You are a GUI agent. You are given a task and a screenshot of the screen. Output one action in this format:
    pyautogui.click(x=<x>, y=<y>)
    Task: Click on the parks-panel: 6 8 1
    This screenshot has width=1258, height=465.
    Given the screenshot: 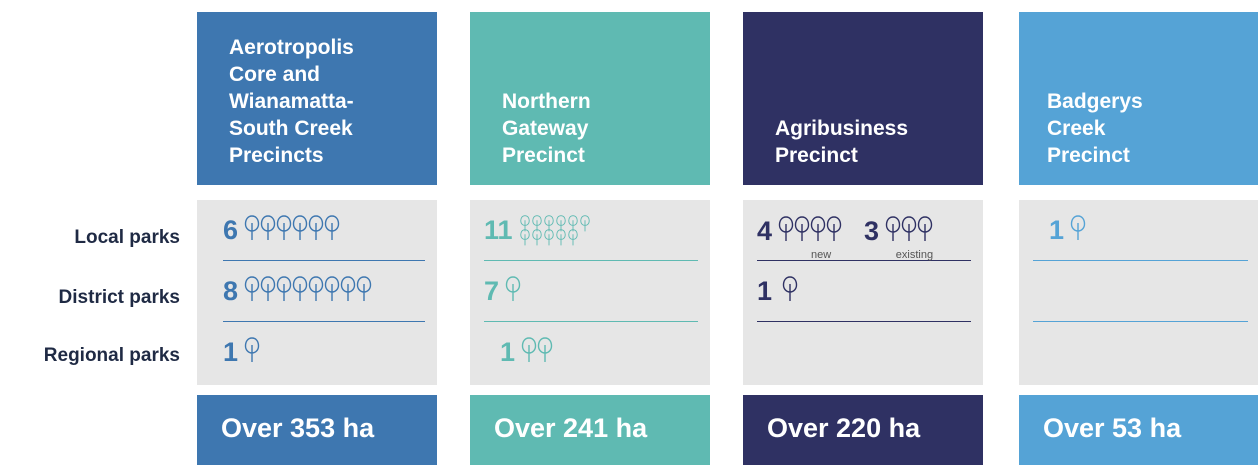 What is the action you would take?
    pyautogui.click(x=317, y=292)
    